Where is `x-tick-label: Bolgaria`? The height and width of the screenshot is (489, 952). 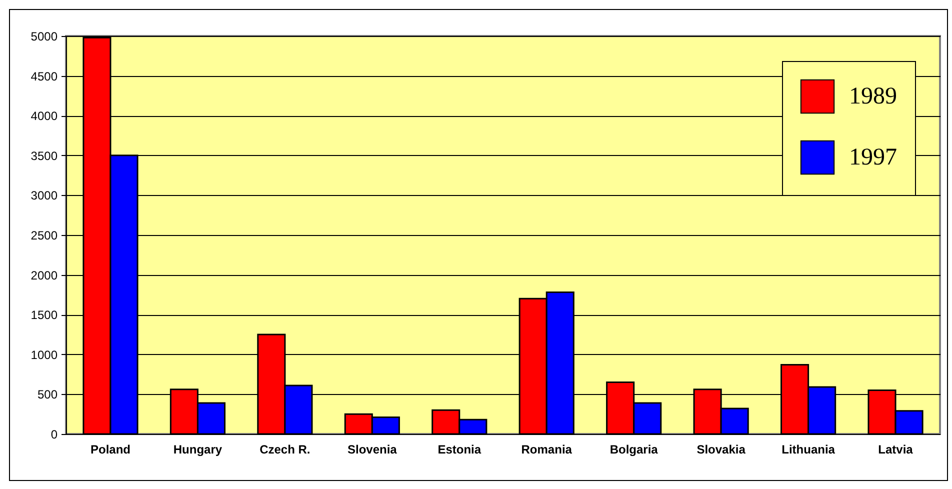 x-tick-label: Bolgaria is located at coordinates (634, 449).